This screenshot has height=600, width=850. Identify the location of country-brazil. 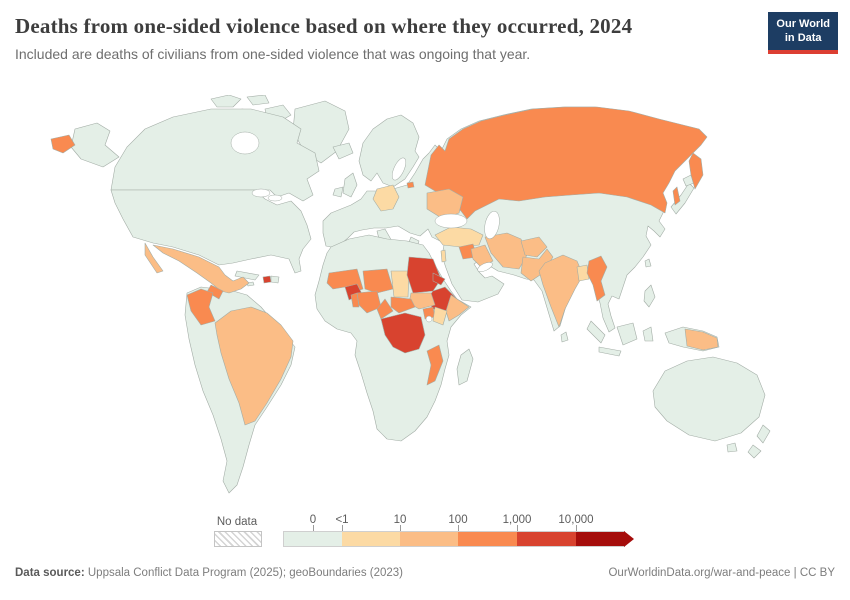
(254, 366).